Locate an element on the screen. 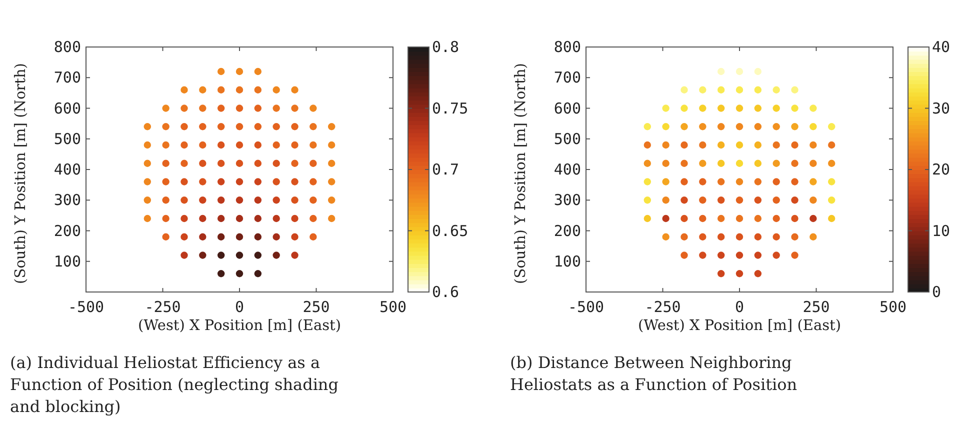 The width and height of the screenshot is (971, 443). color-bar-label: 10 is located at coordinates (941, 231).